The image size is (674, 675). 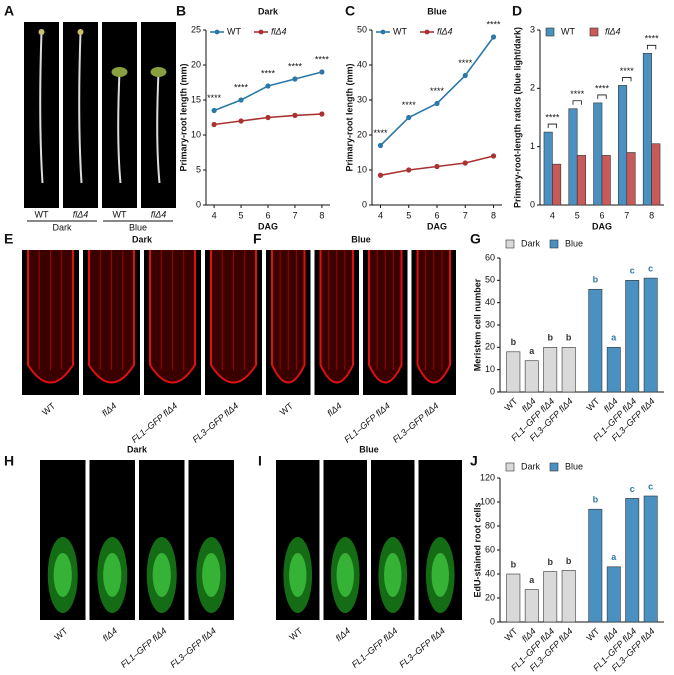 I want to click on chart-title: Blue, so click(x=437, y=11).